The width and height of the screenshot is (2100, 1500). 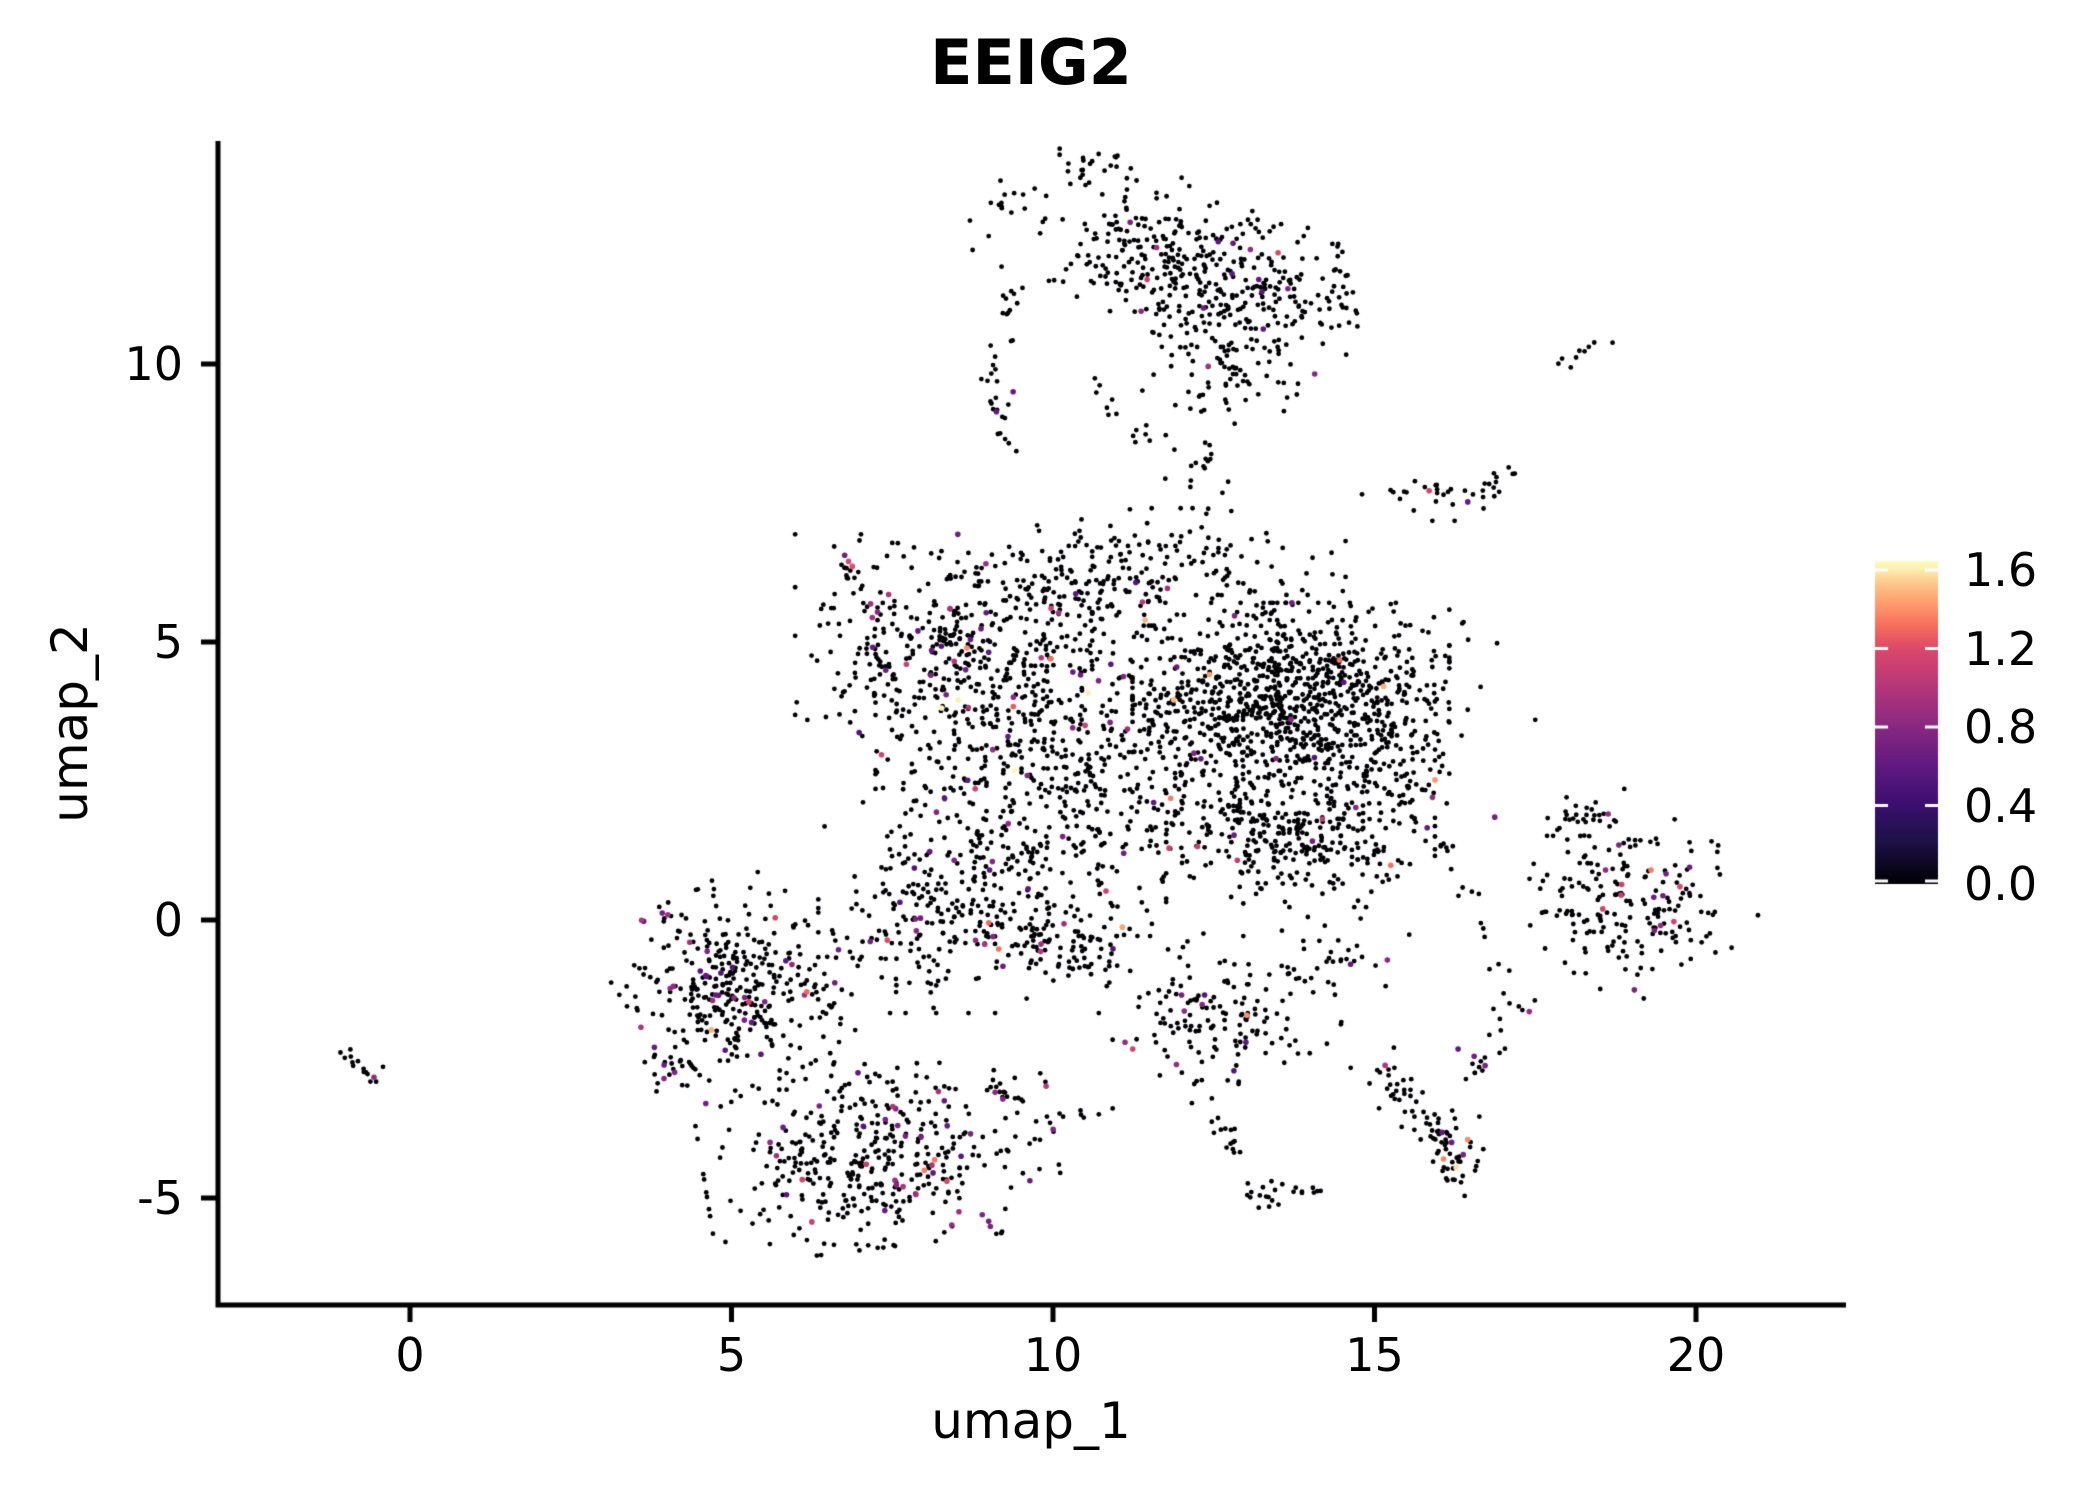 What do you see at coordinates (1374, 1355) in the screenshot?
I see `x-tick-label: 15` at bounding box center [1374, 1355].